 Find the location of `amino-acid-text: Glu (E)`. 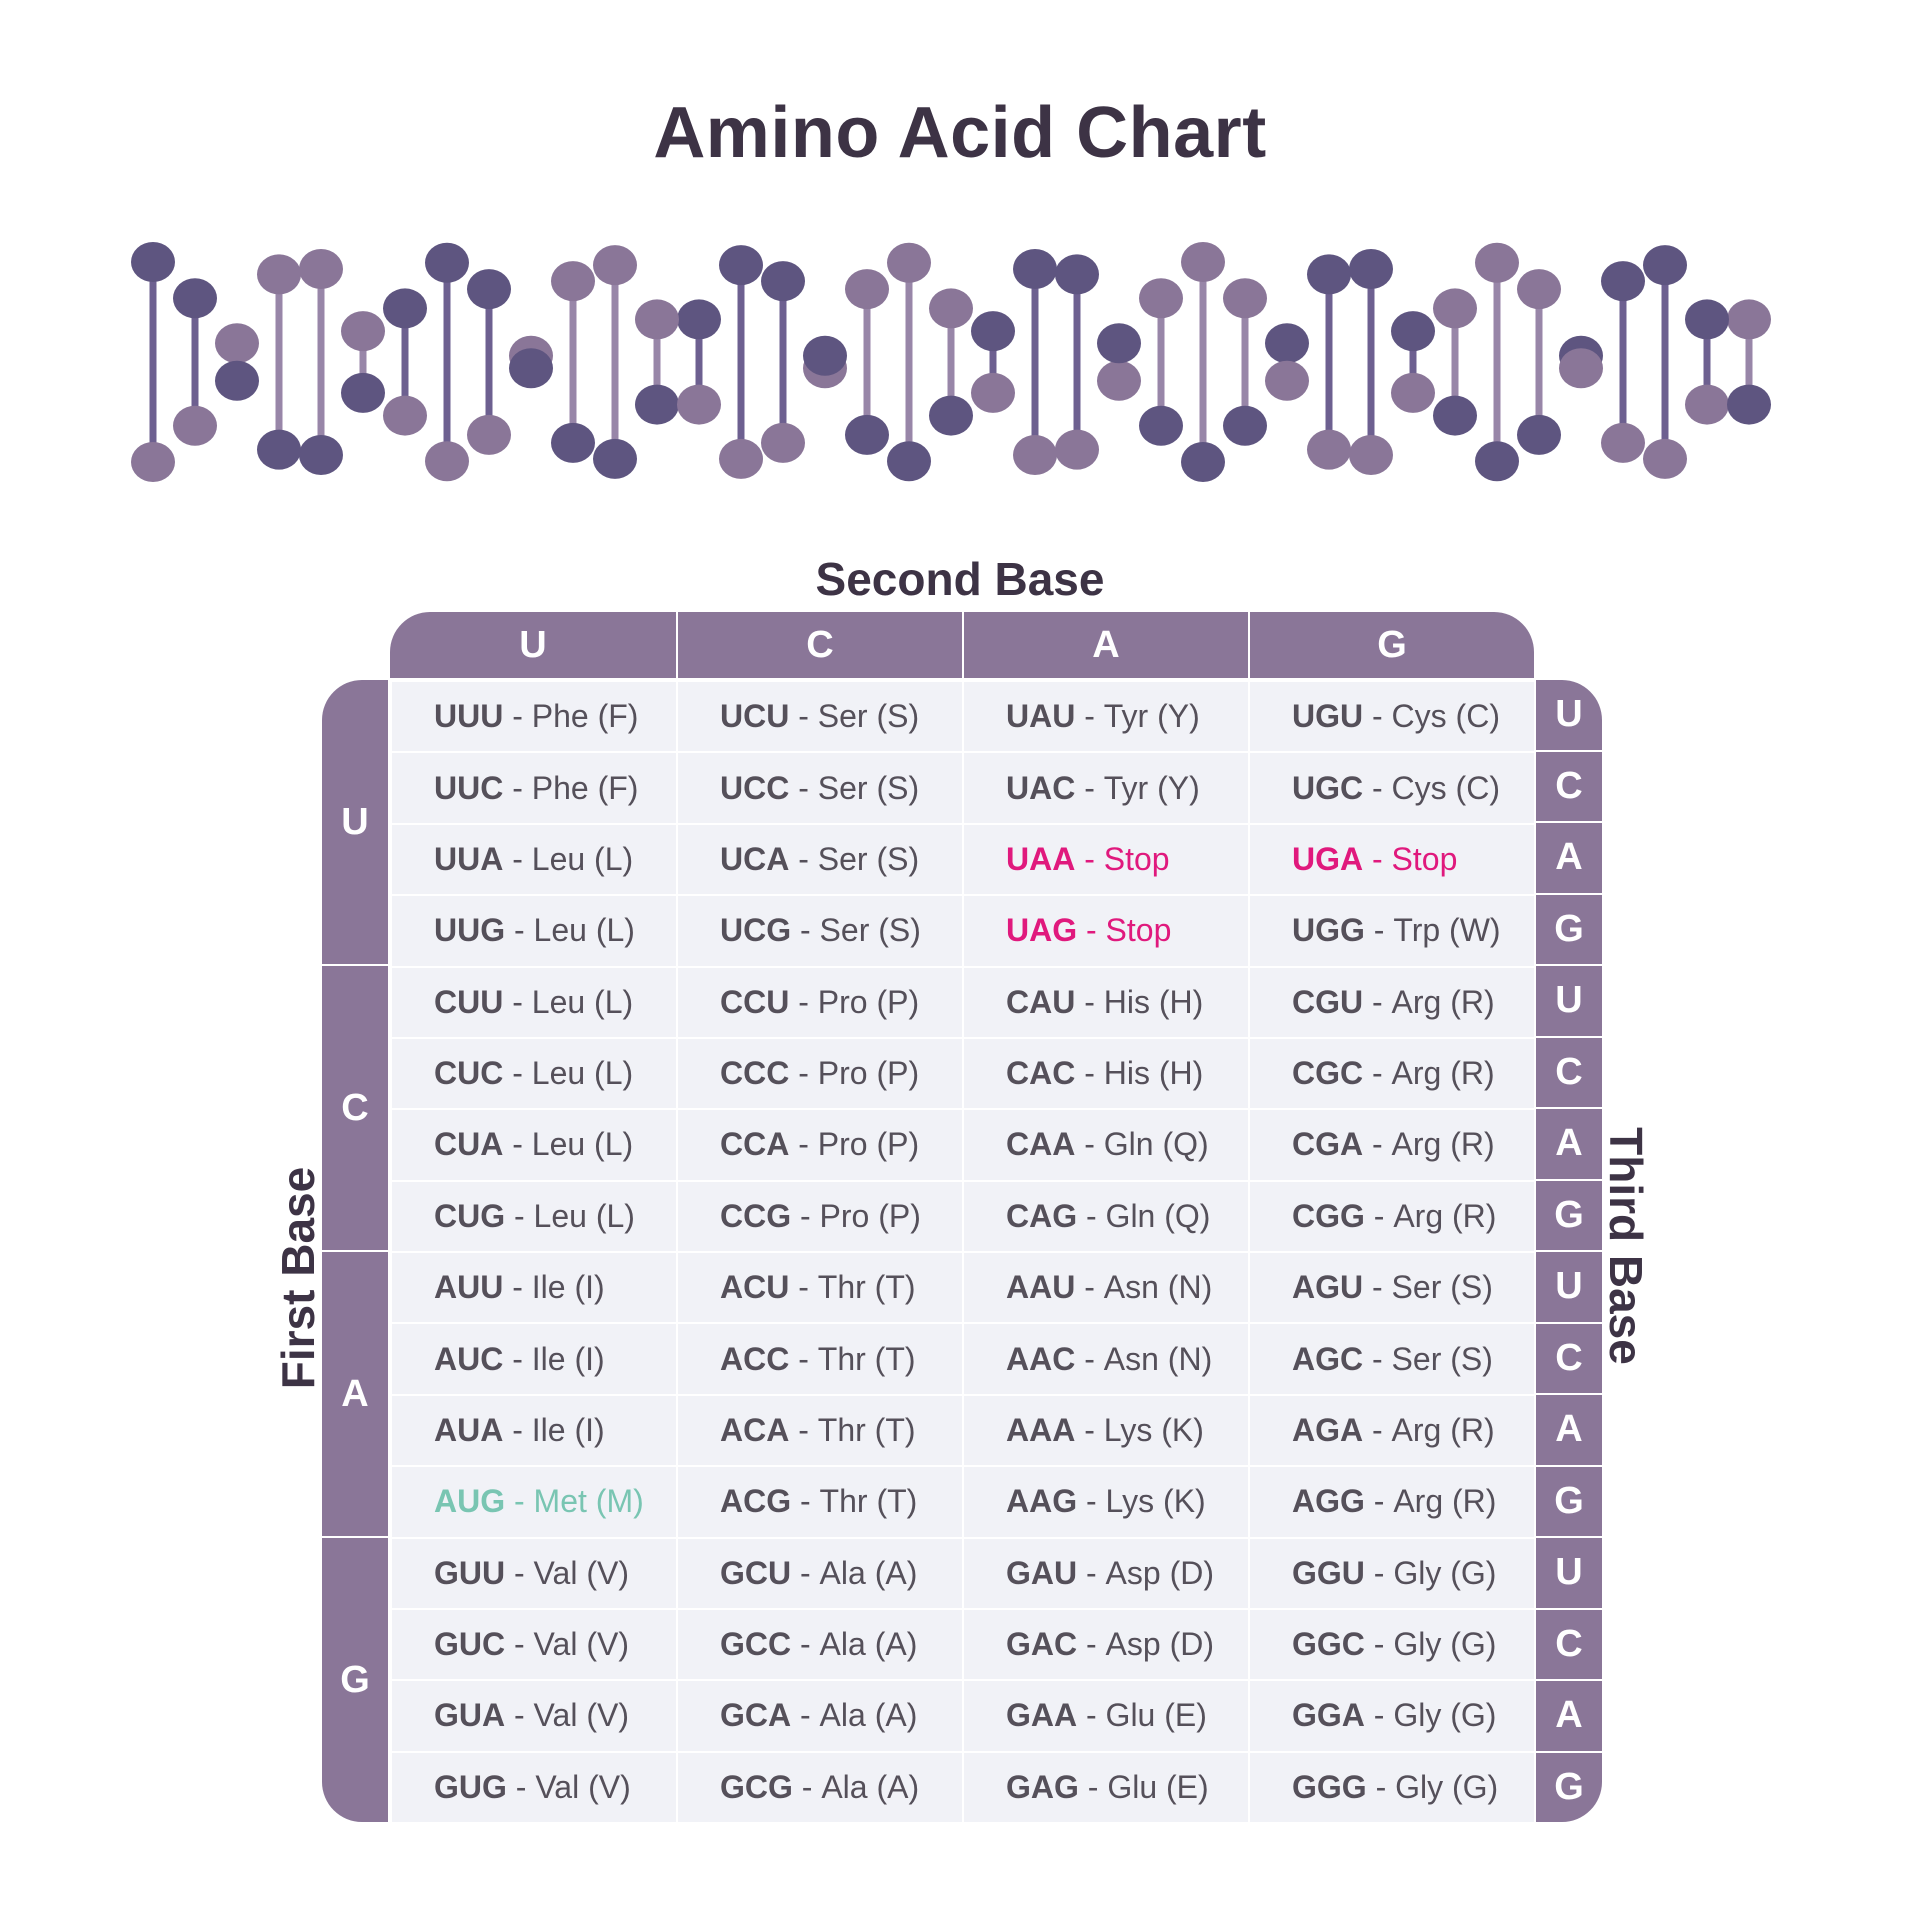

amino-acid-text: Glu (E) is located at coordinates (1156, 1715).